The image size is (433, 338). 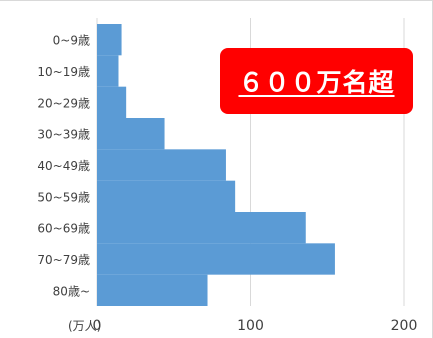 I want to click on x-tick-labels: 0 100 200, so click(x=255, y=326).